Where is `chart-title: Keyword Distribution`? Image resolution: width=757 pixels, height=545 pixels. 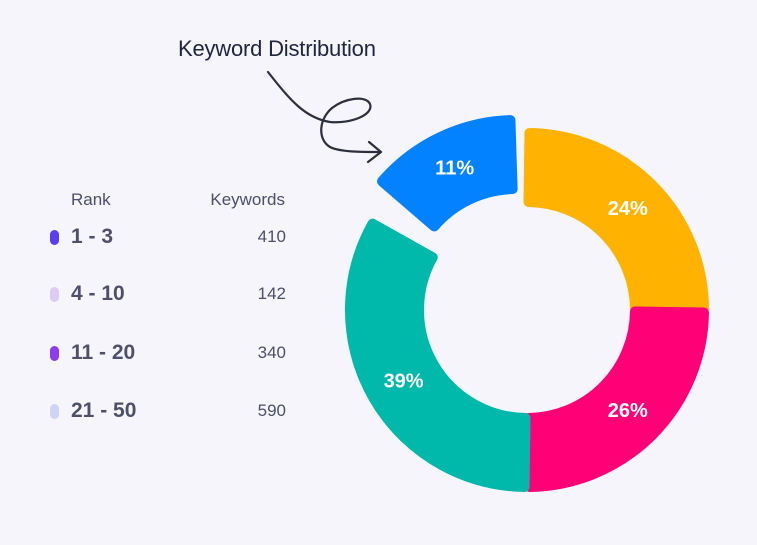 chart-title: Keyword Distribution is located at coordinates (277, 48).